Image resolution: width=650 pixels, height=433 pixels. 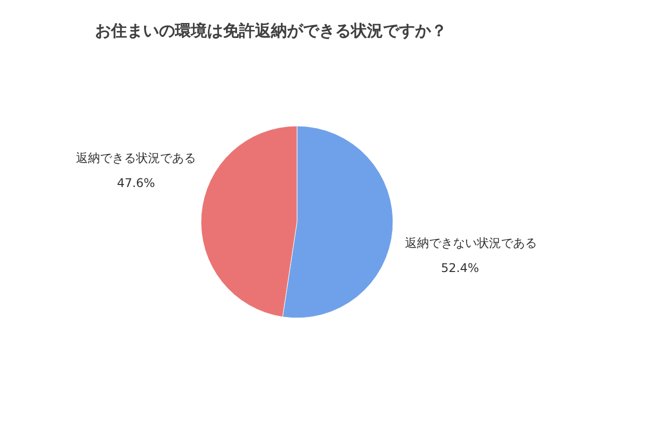 I want to click on data-label: 47.6%, so click(x=136, y=183).